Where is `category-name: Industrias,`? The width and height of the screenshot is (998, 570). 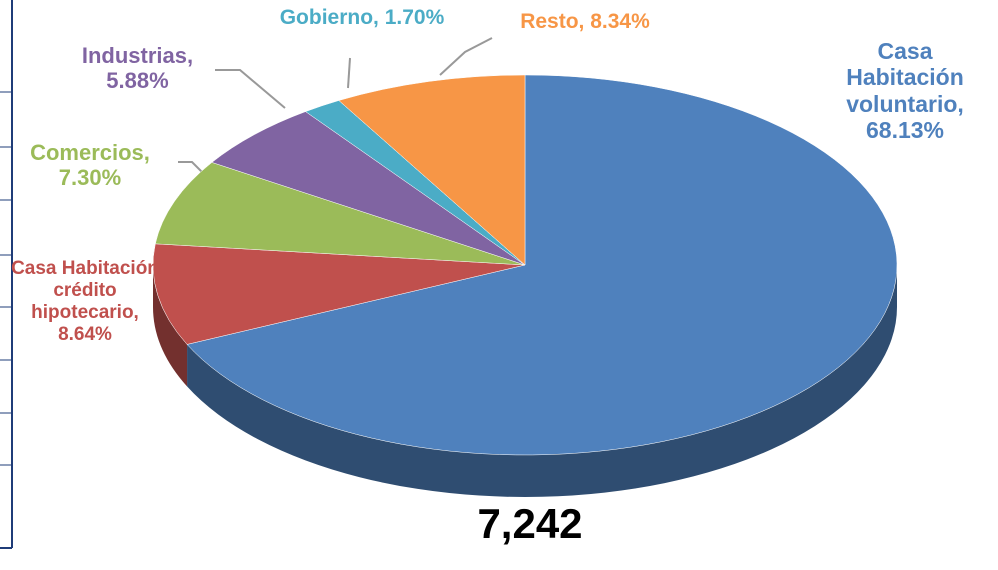 category-name: Industrias, is located at coordinates (137, 55).